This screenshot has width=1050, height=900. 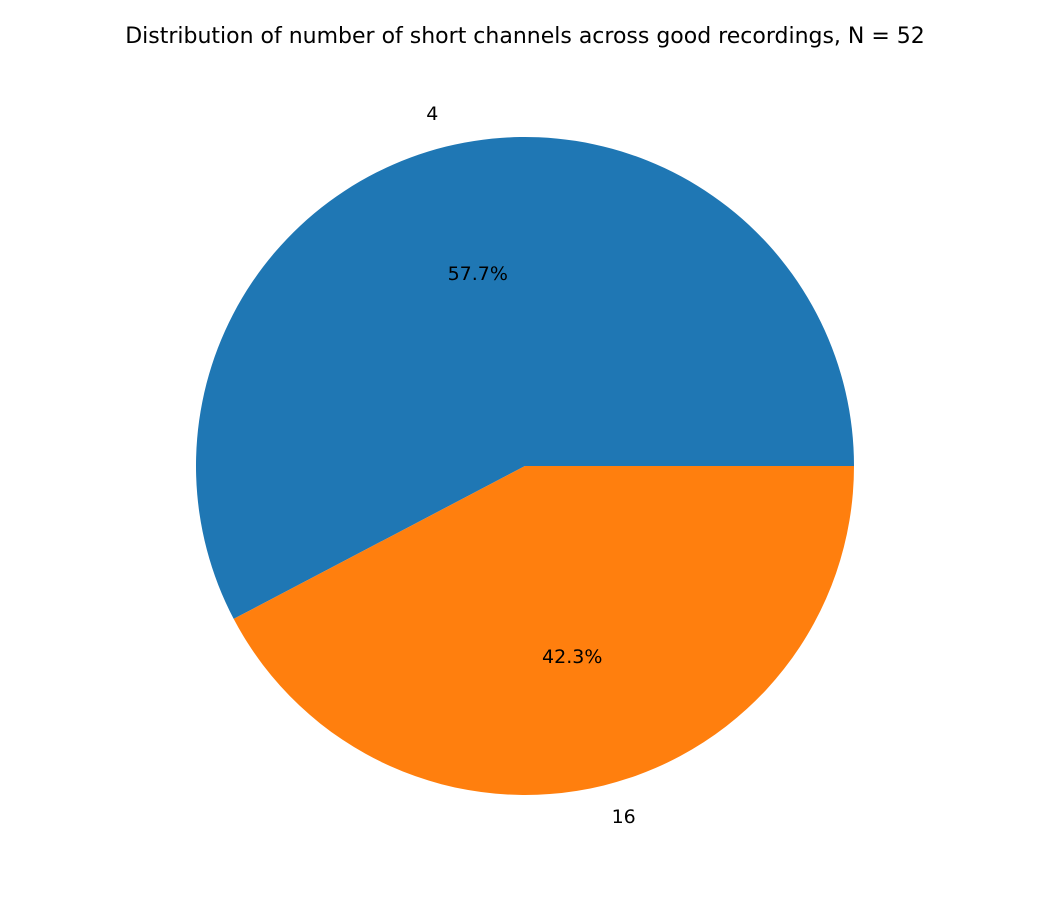 What do you see at coordinates (478, 274) in the screenshot?
I see `percent-label-4: 57.7%` at bounding box center [478, 274].